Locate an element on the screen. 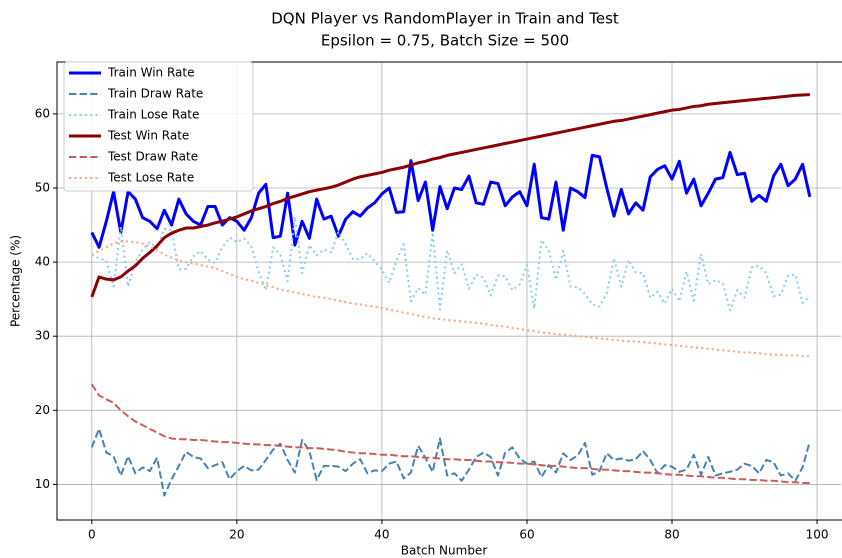 Image resolution: width=842 pixels, height=558 pixels. y-axis-label: Percentage (%) is located at coordinates (16, 281).